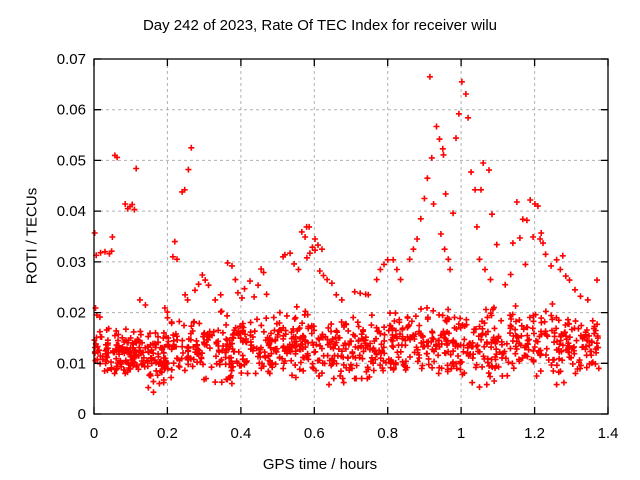  Describe the element at coordinates (71, 59) in the screenshot. I see `y-tick-label: 0.07` at that location.